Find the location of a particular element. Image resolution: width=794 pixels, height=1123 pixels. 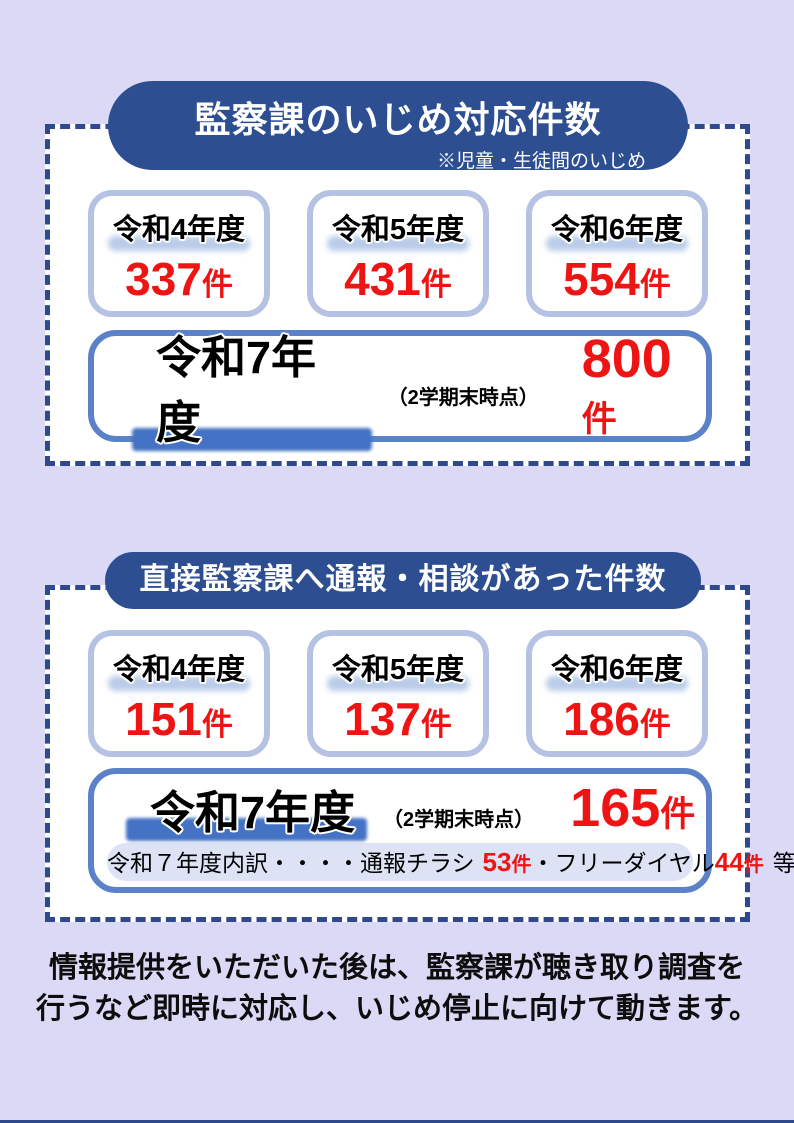

section2-stats-row: 令和4年度 151件 令和5年度 137件 令和6年度 186件 is located at coordinates (398, 693).